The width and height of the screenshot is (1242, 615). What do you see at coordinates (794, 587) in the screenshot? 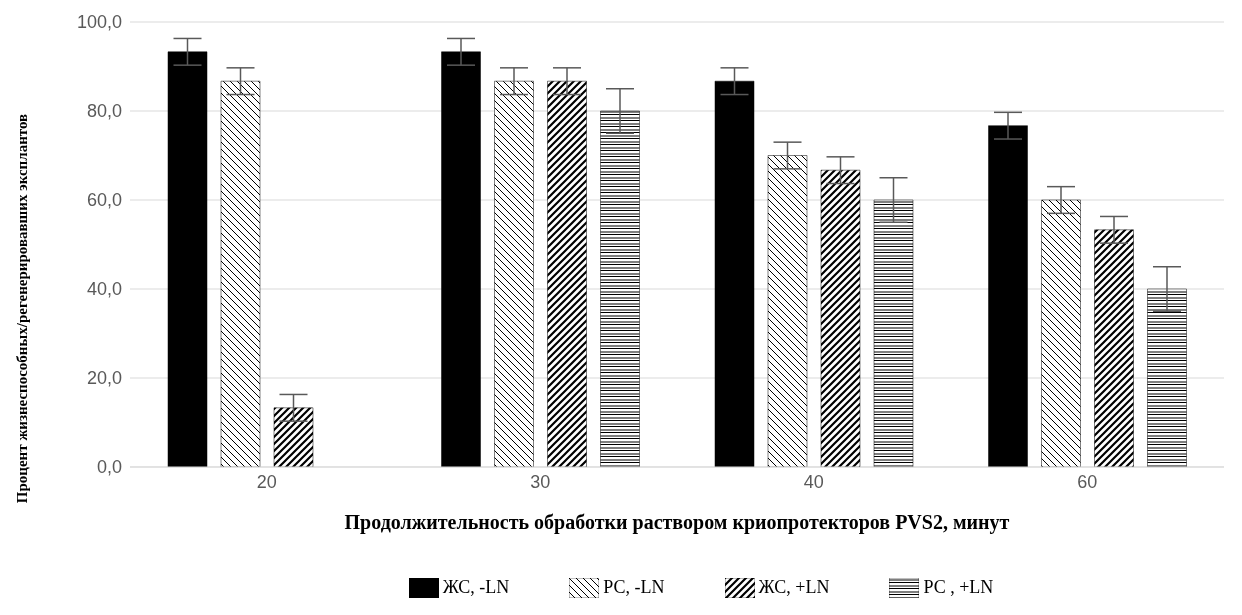
I see `legend-label: ЖС, +LN` at bounding box center [794, 587].